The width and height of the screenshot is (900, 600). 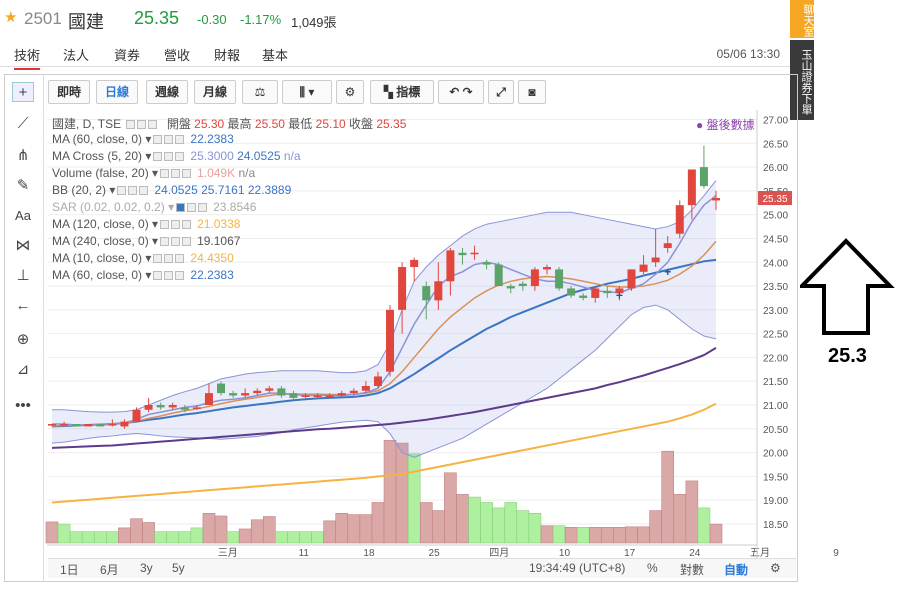 What do you see at coordinates (23, 155) in the screenshot?
I see `fork-icon: ⋔` at bounding box center [23, 155].